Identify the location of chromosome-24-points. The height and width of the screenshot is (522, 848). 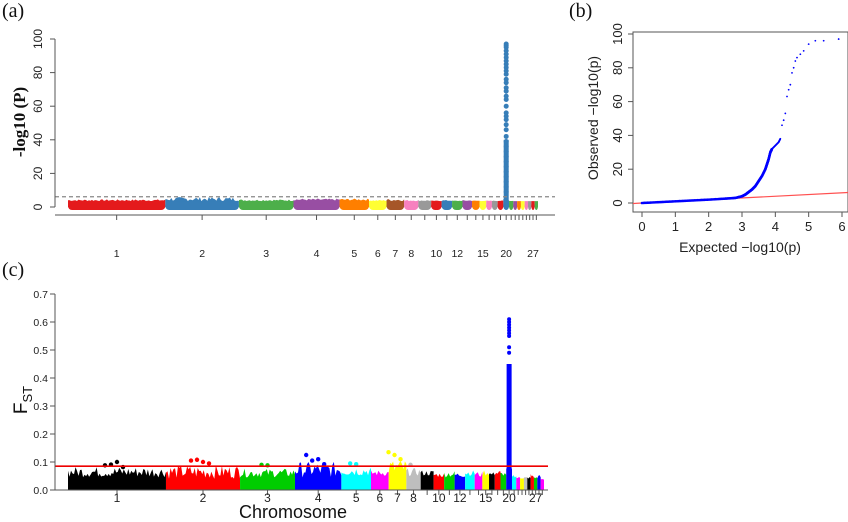
(525, 483).